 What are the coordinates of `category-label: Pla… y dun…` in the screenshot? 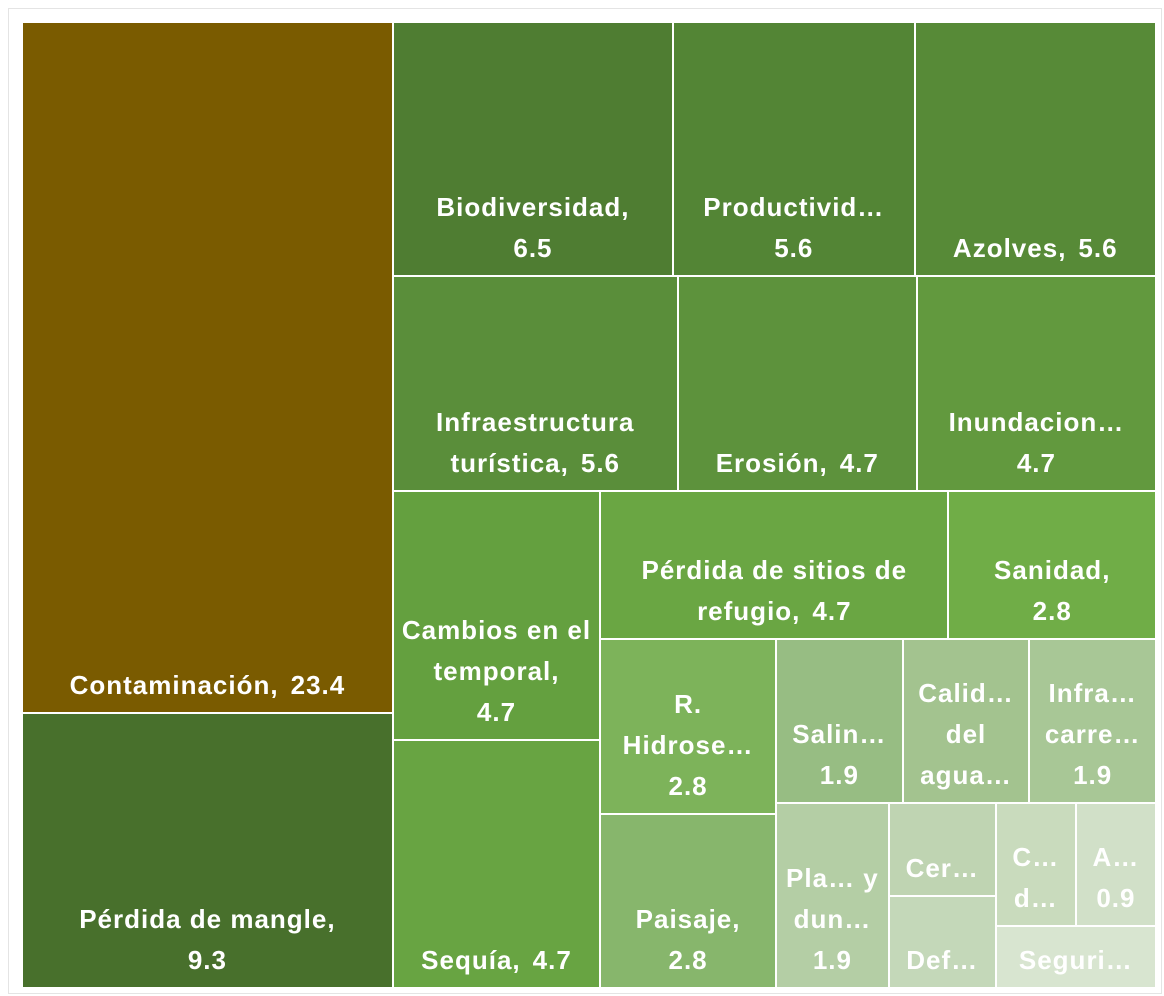 It's located at (832, 898).